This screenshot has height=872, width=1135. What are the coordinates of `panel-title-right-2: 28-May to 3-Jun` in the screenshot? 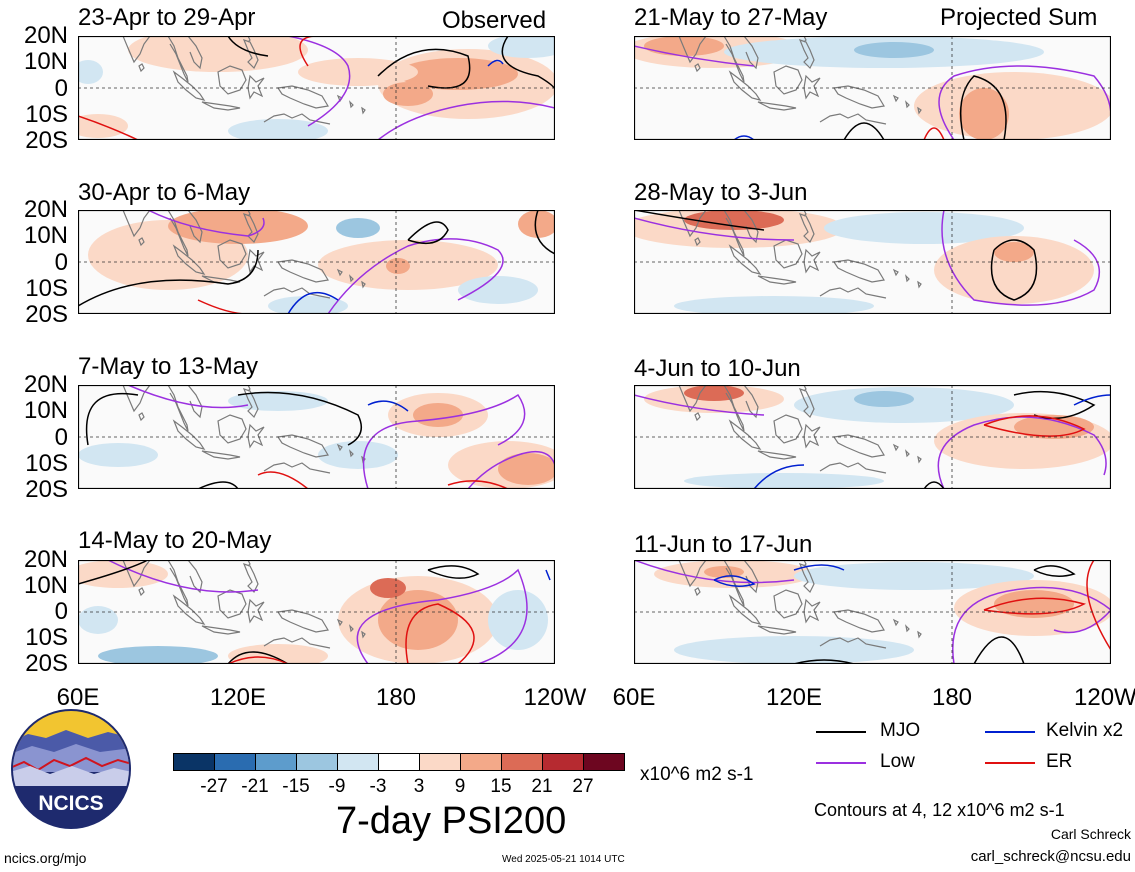 It's located at (721, 192).